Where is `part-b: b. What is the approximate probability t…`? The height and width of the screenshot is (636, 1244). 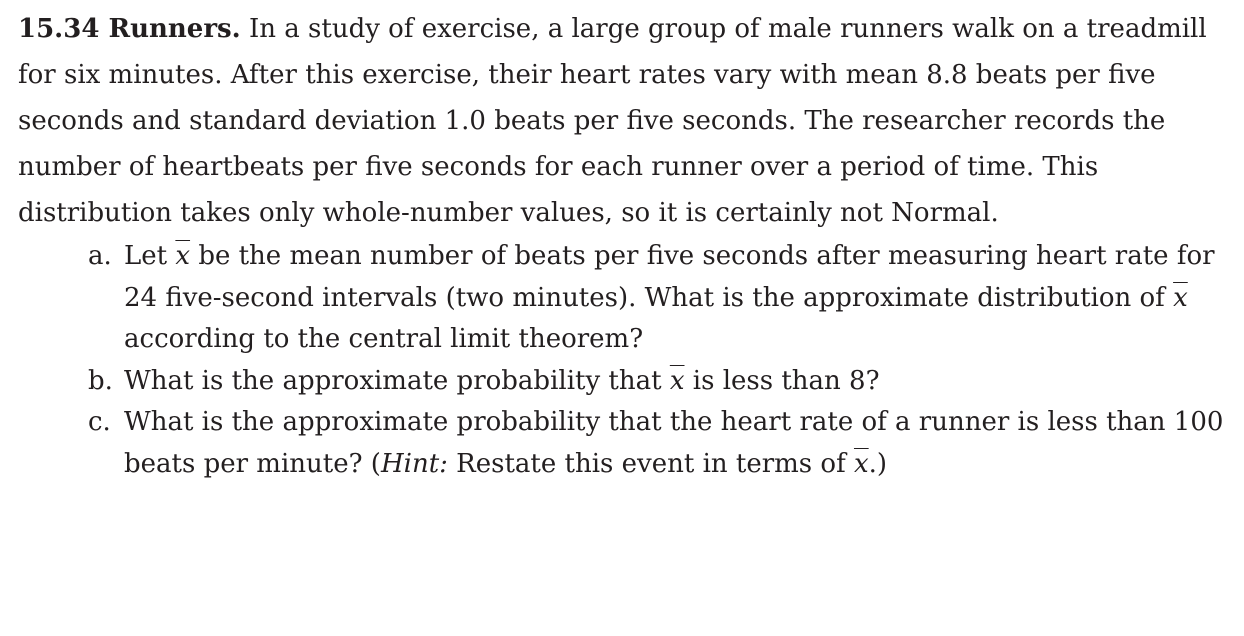 part-b: b. What is the approximate probability t… is located at coordinates (623, 382).